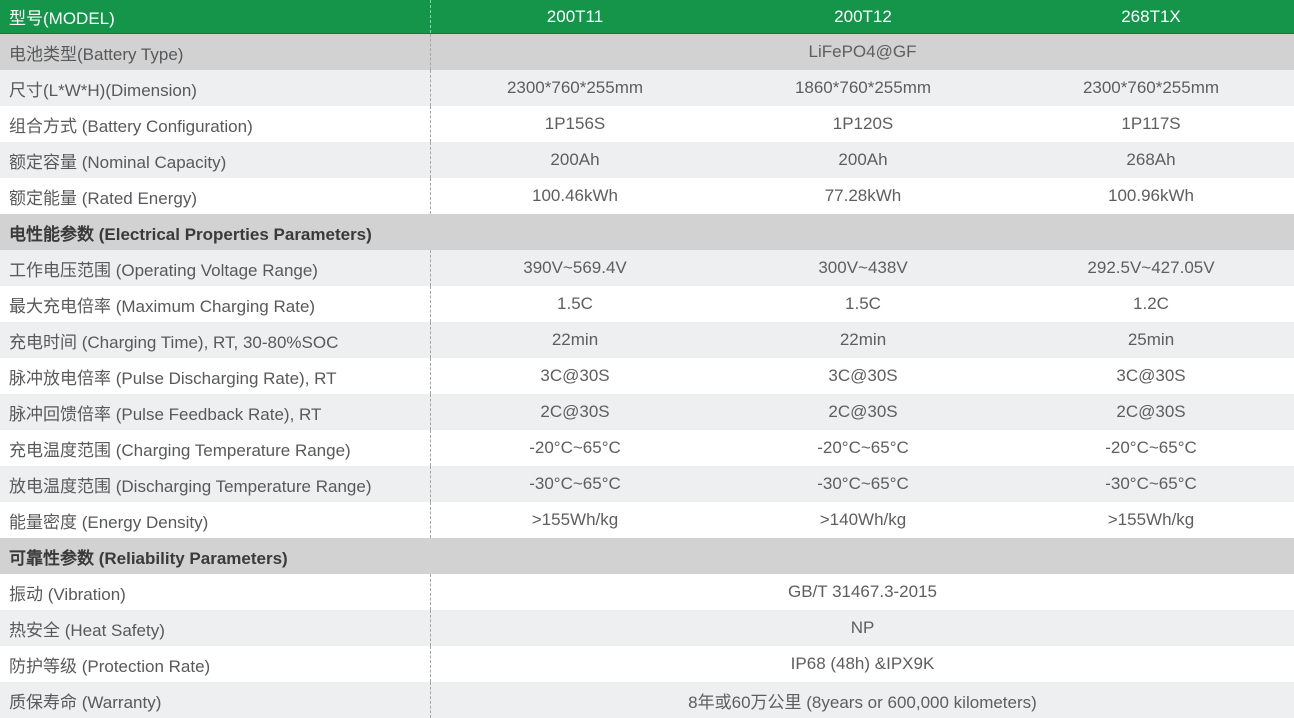 This screenshot has height=718, width=1294. I want to click on cell-value: 390V~569.4V, so click(575, 267).